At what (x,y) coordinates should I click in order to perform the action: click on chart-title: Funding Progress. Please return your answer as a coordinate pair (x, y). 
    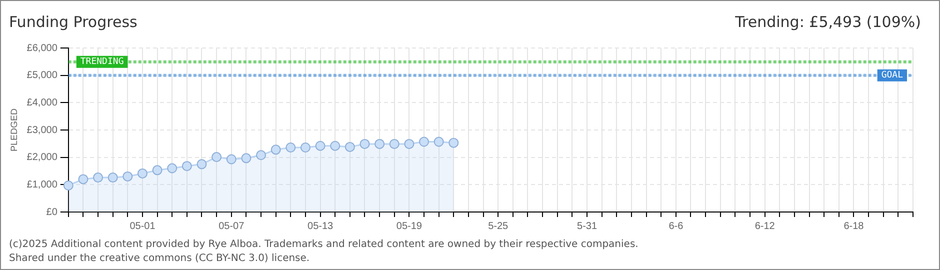
    Looking at the image, I should click on (73, 22).